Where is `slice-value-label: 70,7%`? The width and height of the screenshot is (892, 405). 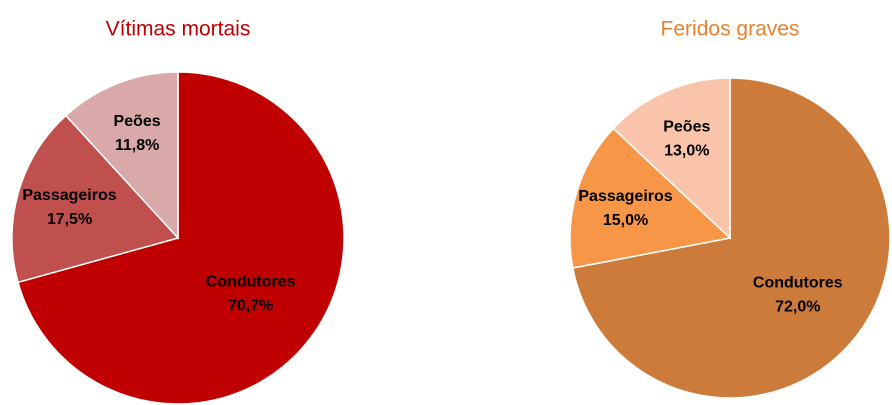
slice-value-label: 70,7% is located at coordinates (250, 305).